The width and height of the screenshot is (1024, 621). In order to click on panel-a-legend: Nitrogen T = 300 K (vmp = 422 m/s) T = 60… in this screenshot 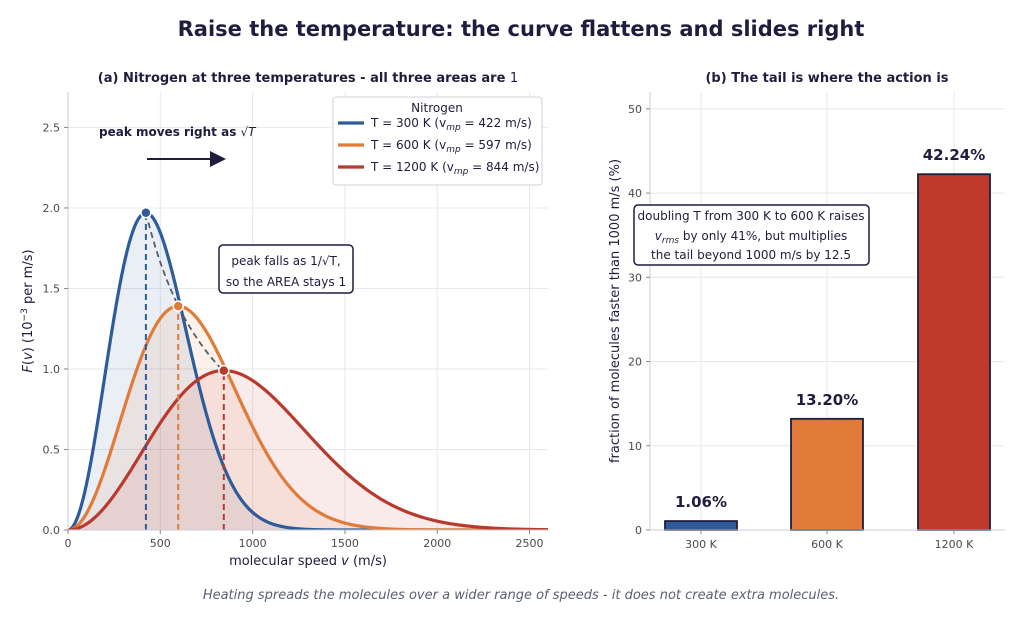, I will do `click(437, 141)`.